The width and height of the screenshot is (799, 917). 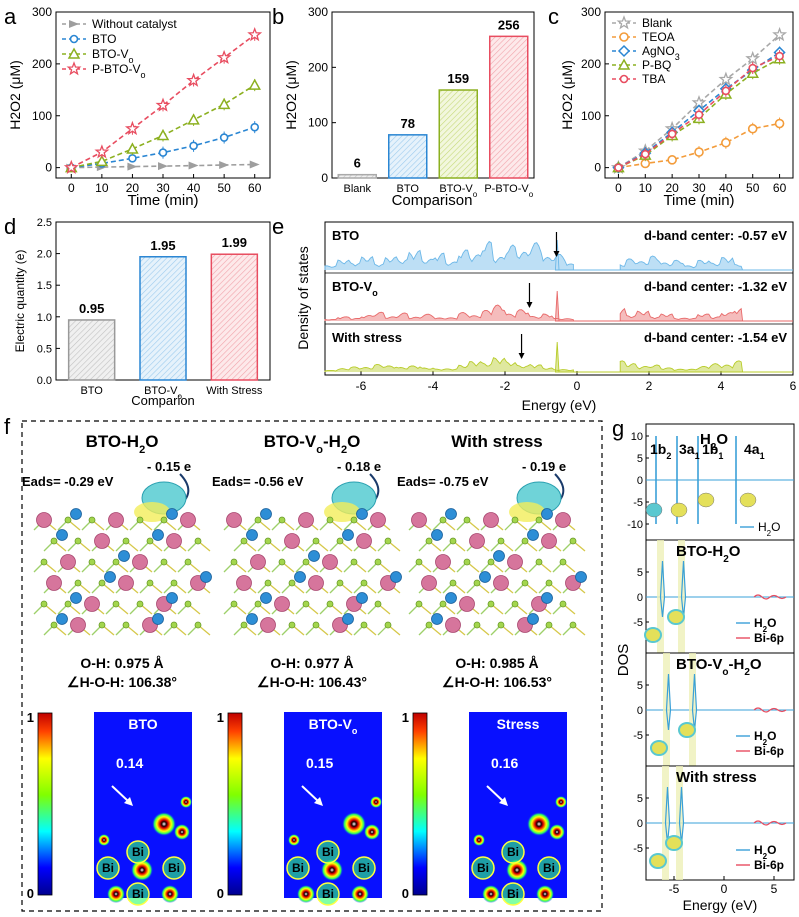 What do you see at coordinates (774, 889) in the screenshot?
I see `x-tick-label: 5` at bounding box center [774, 889].